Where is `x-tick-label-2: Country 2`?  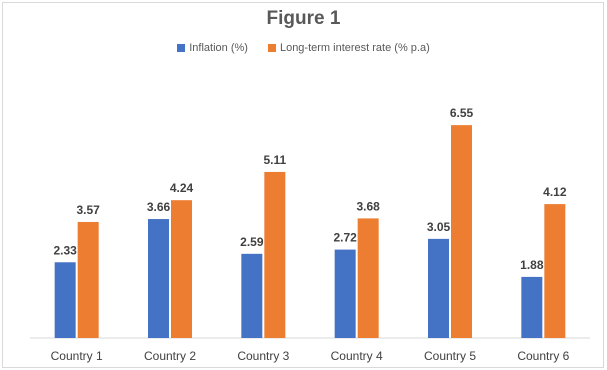
x-tick-label-2: Country 2 is located at coordinates (170, 356).